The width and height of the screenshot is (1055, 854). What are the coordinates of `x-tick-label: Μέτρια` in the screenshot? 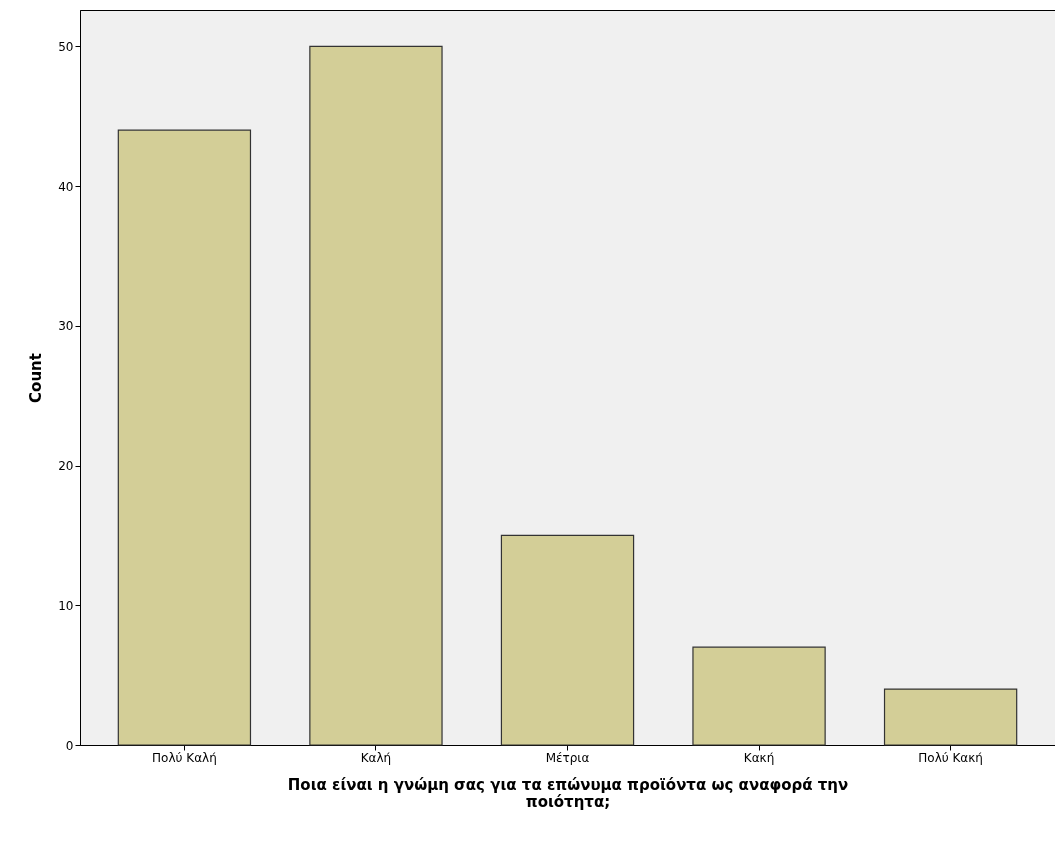 It's located at (567, 757).